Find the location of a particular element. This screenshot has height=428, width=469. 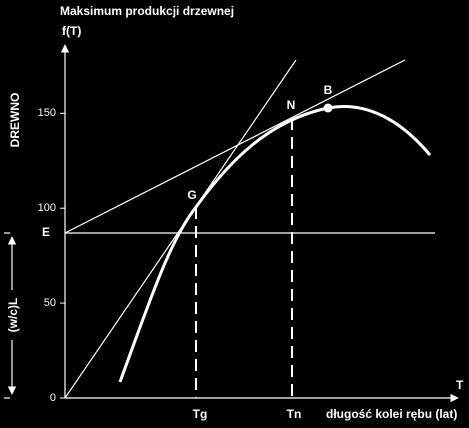

point-b is located at coordinates (328, 108).